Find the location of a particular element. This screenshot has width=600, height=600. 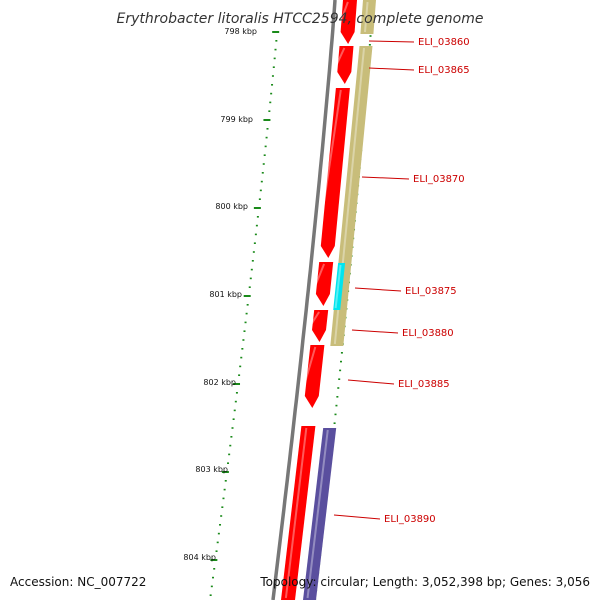

gene-eli-03890-fwd-shine is located at coordinates (296, 513).